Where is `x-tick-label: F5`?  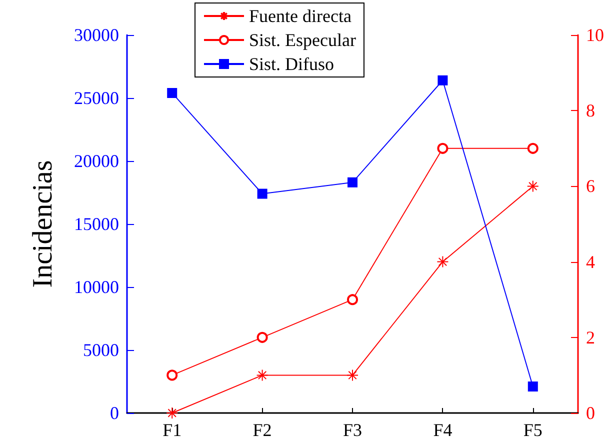
x-tick-label: F5 is located at coordinates (532, 430).